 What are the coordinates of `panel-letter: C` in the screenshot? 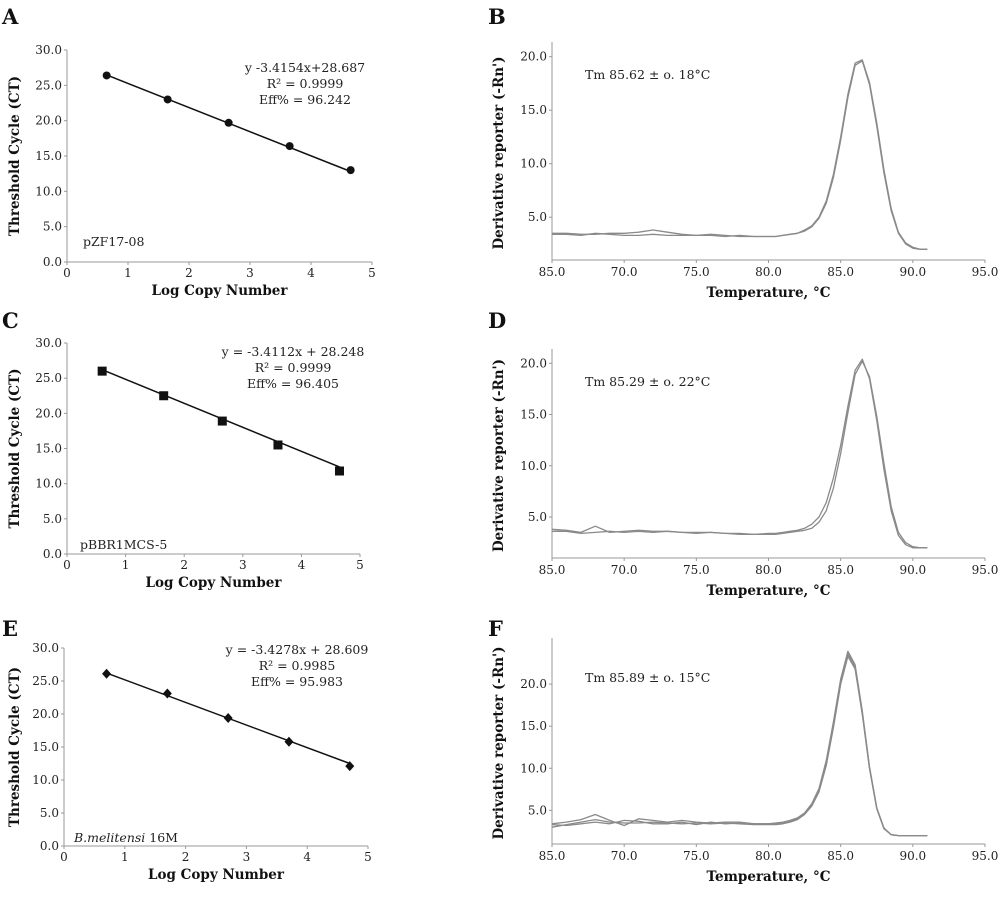 It's located at (10, 320).